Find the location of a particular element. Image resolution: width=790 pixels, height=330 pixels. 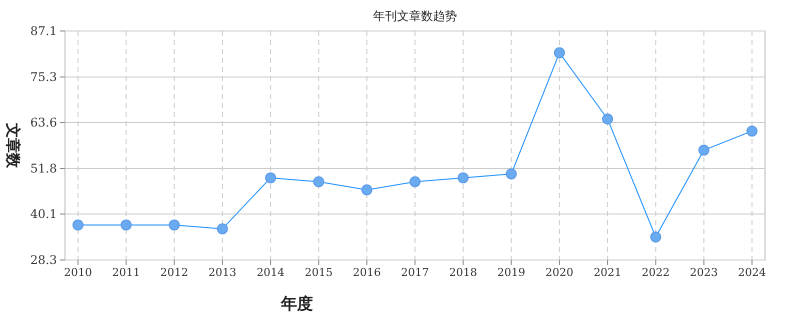

y-tick-label: 40.1 is located at coordinates (43, 214).